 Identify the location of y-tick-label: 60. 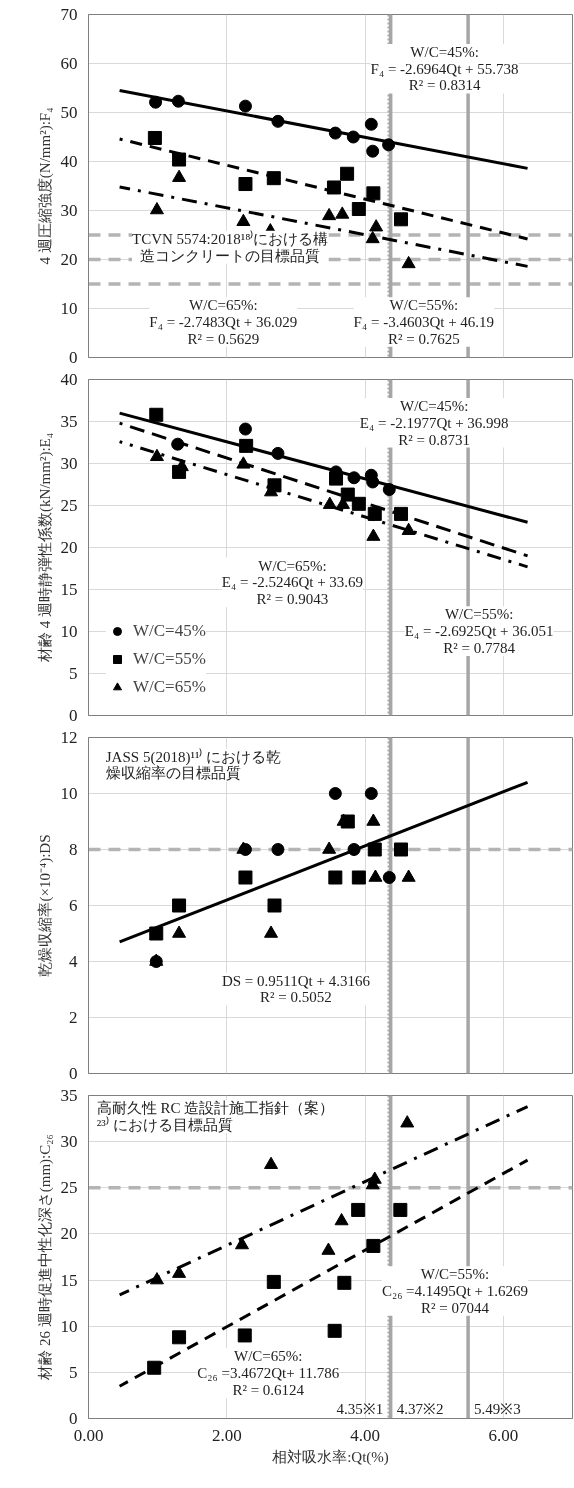
(69, 63).